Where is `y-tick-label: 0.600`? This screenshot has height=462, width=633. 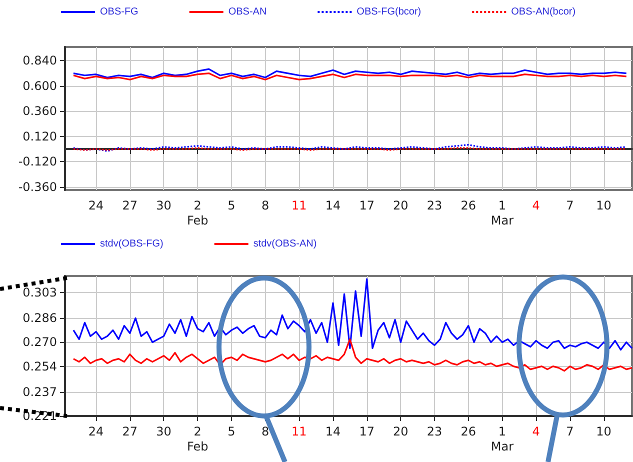
y-tick-label: 0.600 is located at coordinates (39, 85).